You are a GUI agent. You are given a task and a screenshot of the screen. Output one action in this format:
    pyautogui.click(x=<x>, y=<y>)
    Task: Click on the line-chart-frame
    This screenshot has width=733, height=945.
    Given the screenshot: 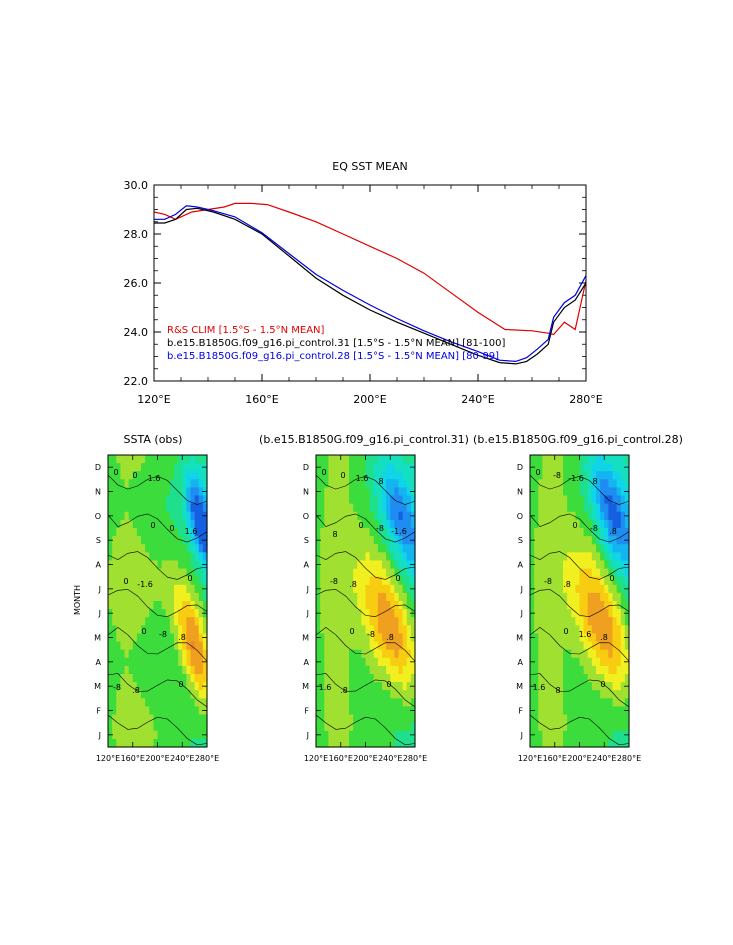 What is the action you would take?
    pyautogui.click(x=370, y=283)
    